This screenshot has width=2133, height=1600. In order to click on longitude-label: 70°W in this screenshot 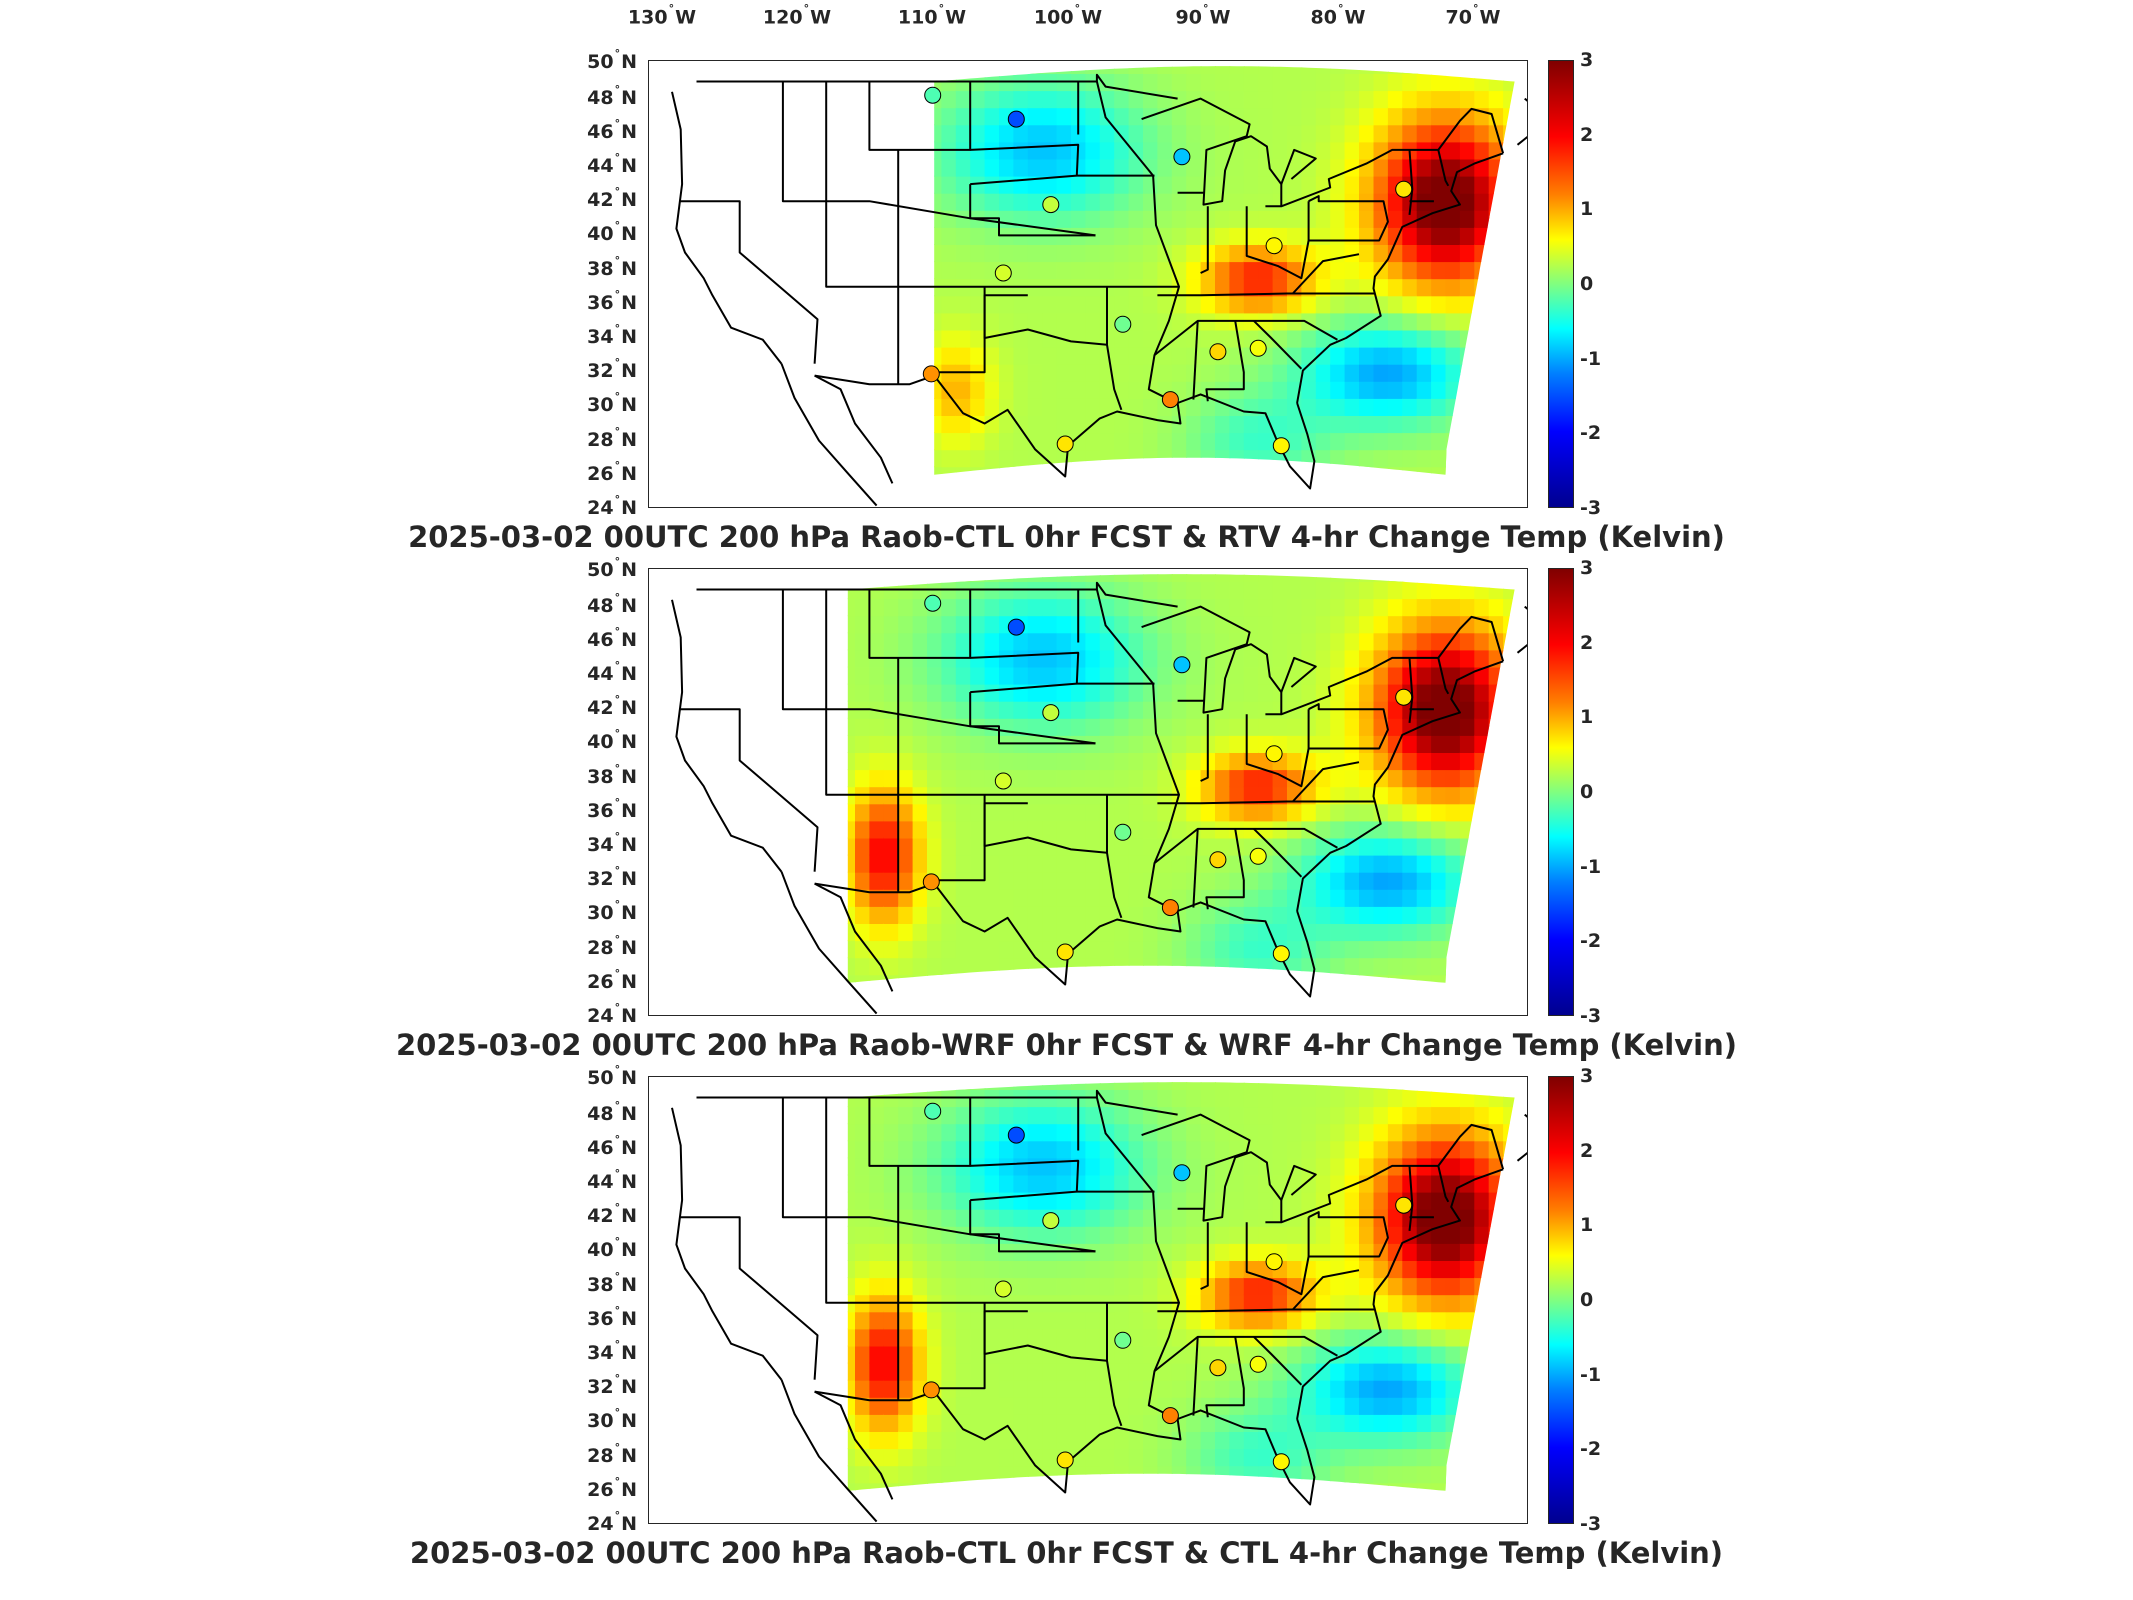, I will do `click(1473, 15)`.